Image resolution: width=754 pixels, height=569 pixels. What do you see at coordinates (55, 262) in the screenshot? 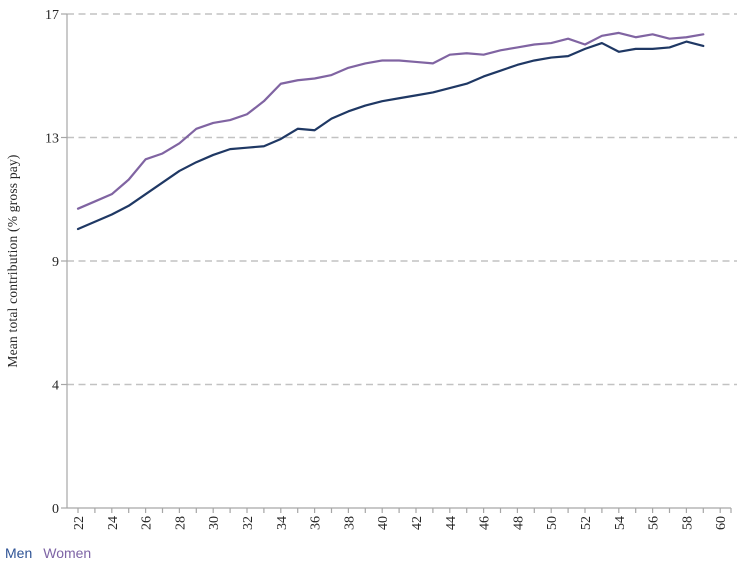
I see `y-tick-label: 9` at bounding box center [55, 262].